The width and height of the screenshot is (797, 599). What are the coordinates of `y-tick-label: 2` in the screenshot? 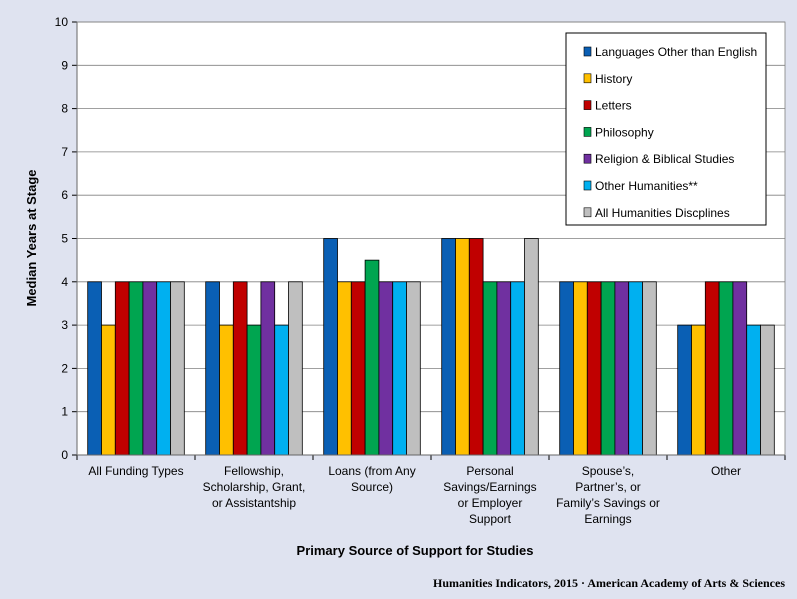 It's located at (64, 368).